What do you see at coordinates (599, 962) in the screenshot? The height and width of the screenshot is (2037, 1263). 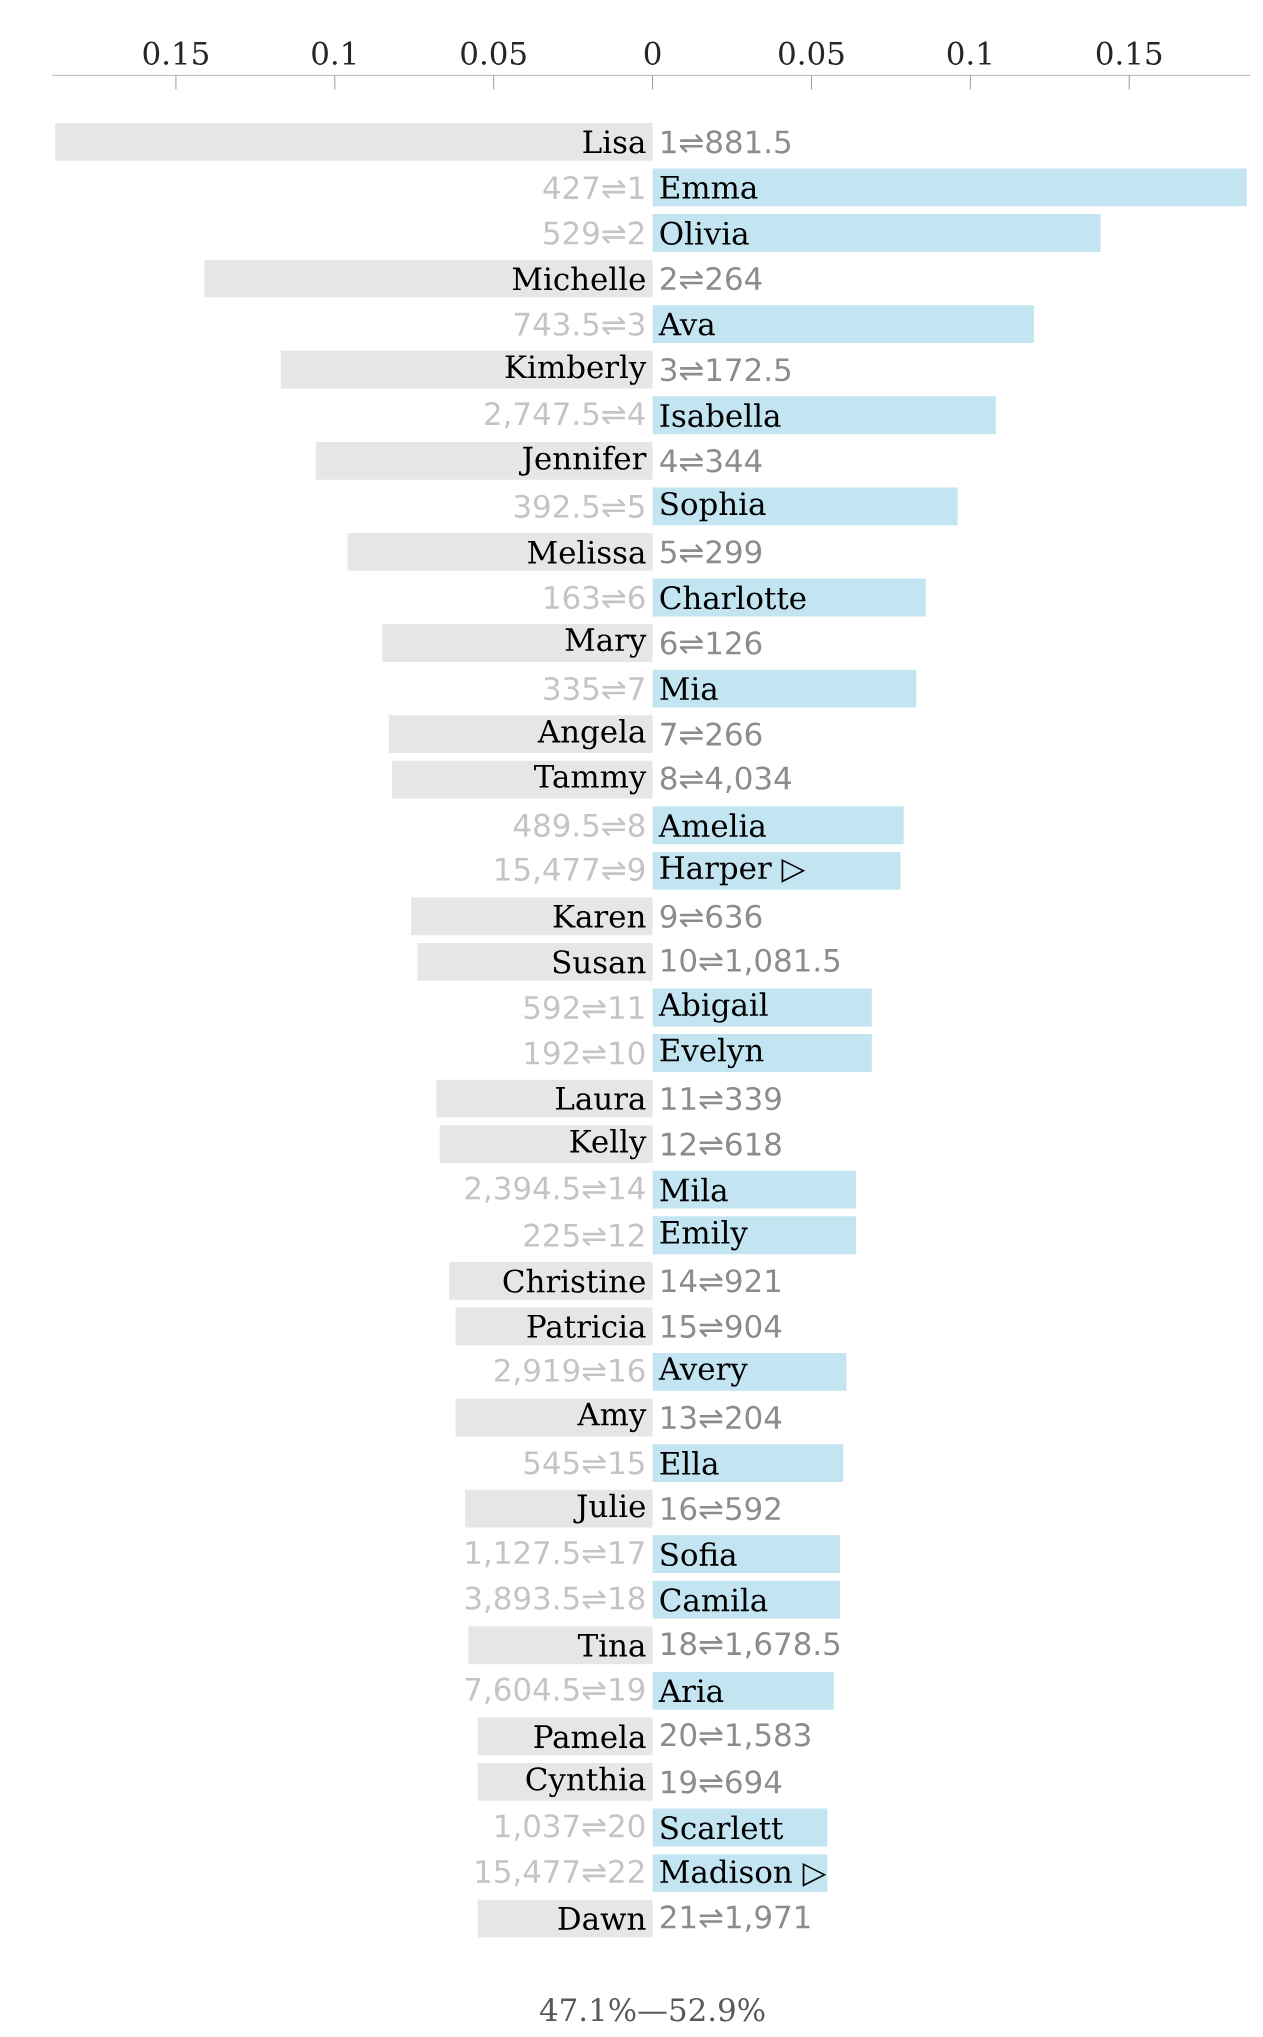 I see `y-tick-label: Susan` at bounding box center [599, 962].